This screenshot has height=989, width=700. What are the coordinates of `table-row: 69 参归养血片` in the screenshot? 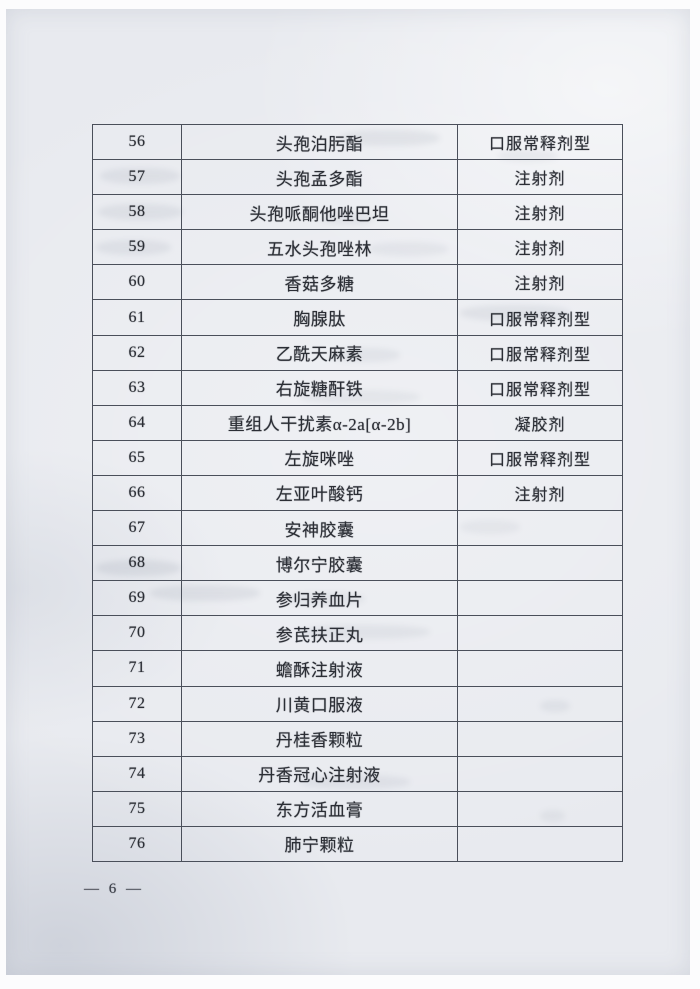 It's located at (357, 598).